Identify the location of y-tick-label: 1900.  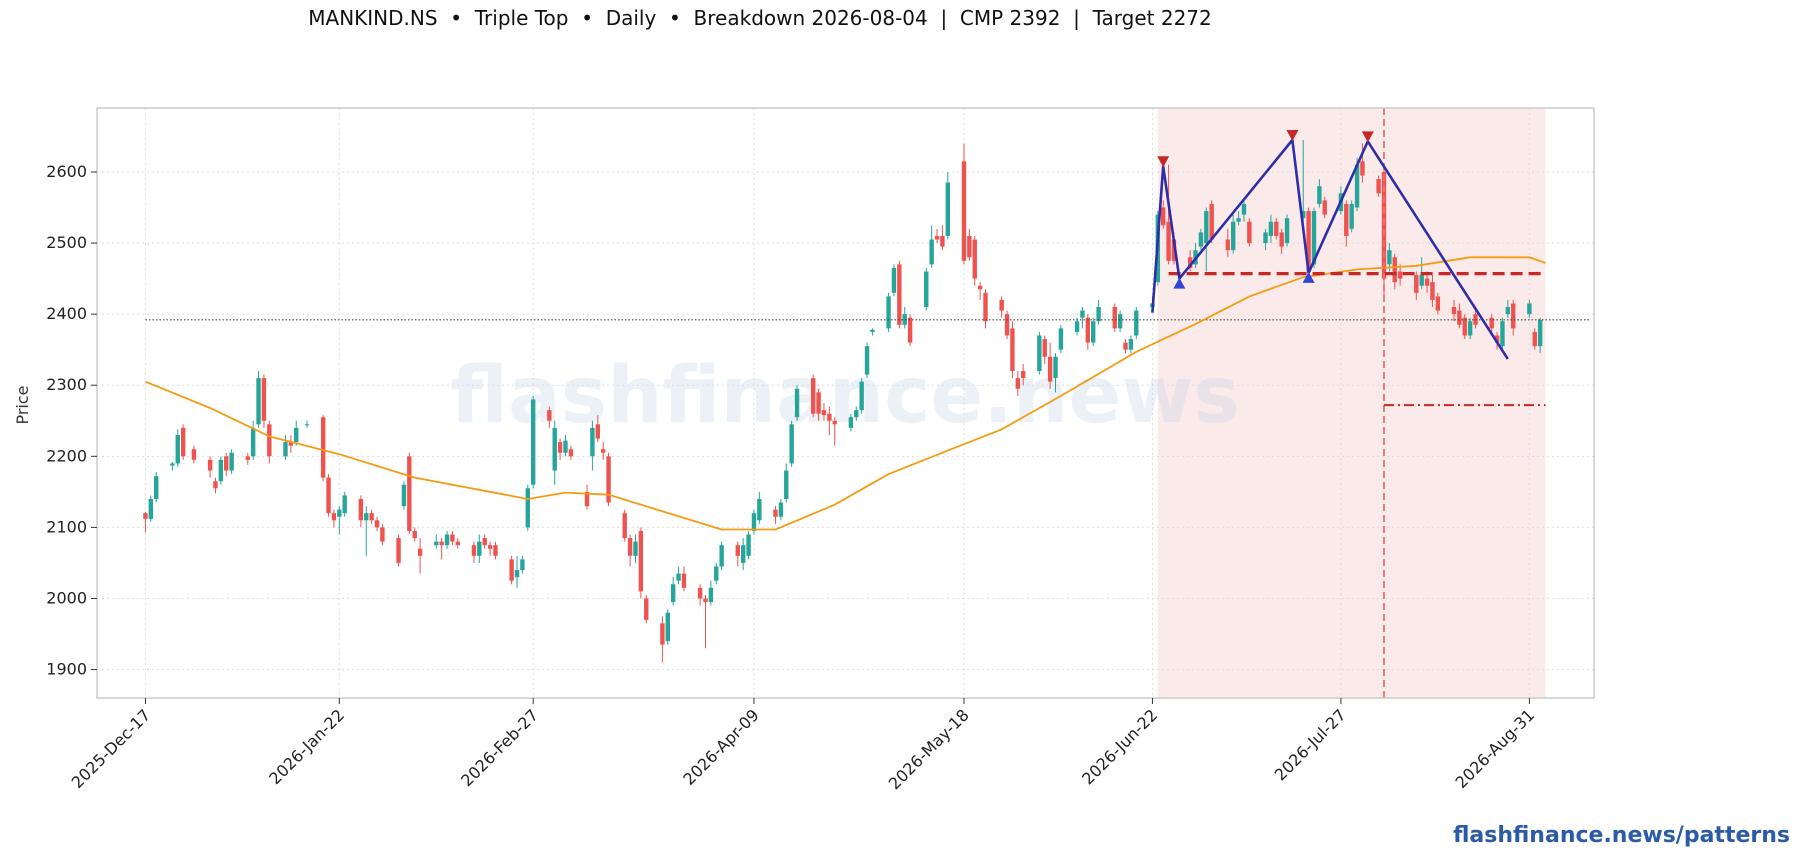
(66, 669).